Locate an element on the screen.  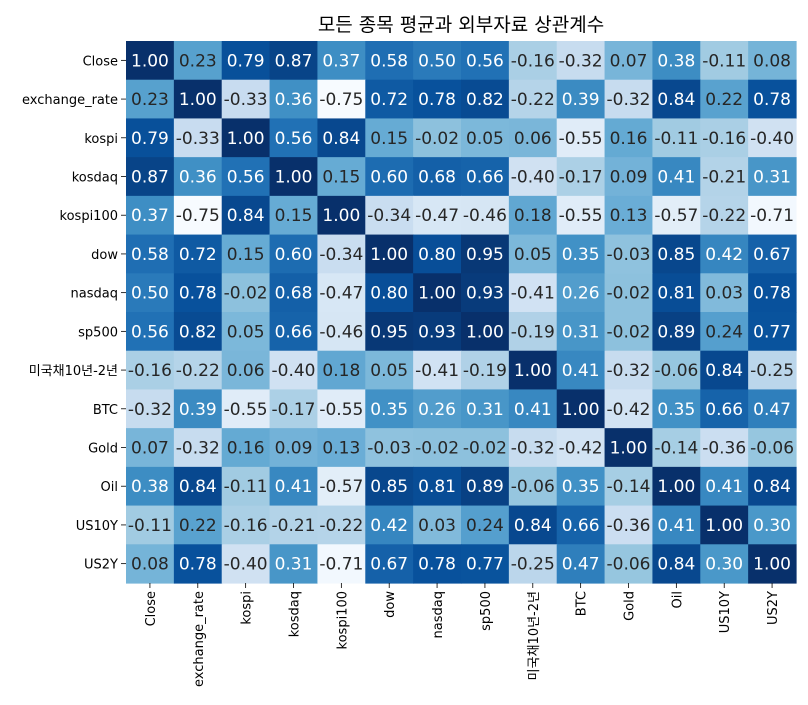
column-label-oil: Oil is located at coordinates (677, 599).